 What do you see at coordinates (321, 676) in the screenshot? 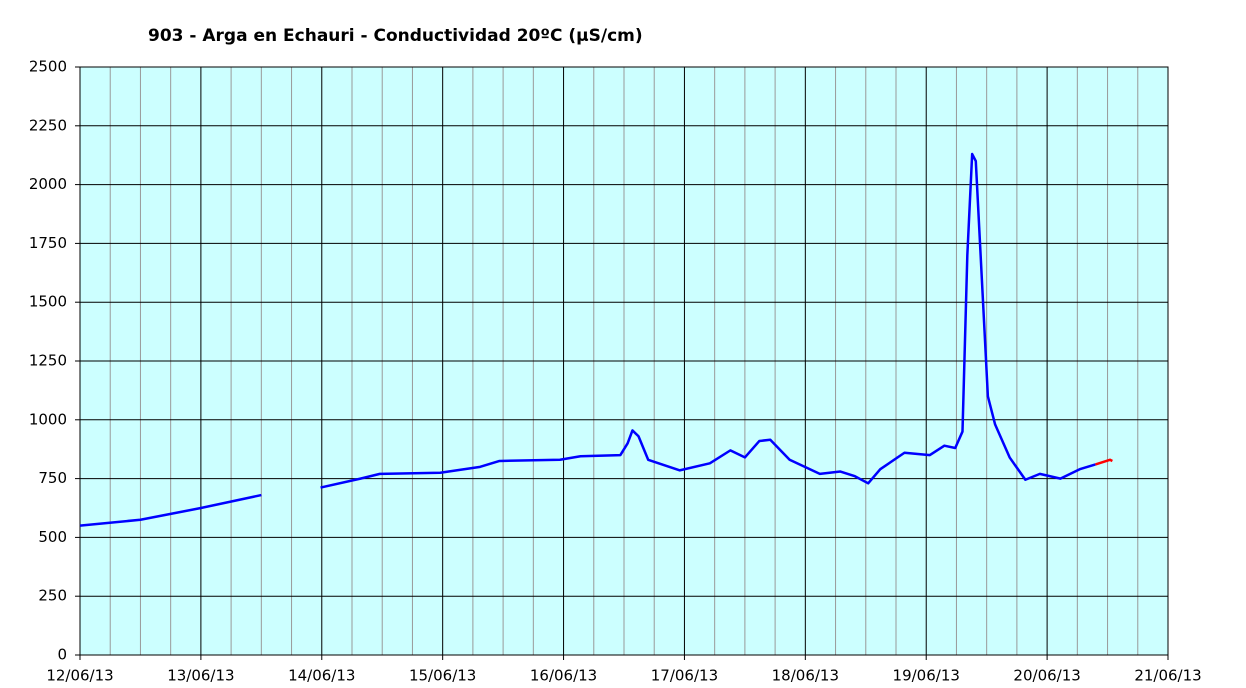
I see `x-tick-label: 14/06/13` at bounding box center [321, 676].